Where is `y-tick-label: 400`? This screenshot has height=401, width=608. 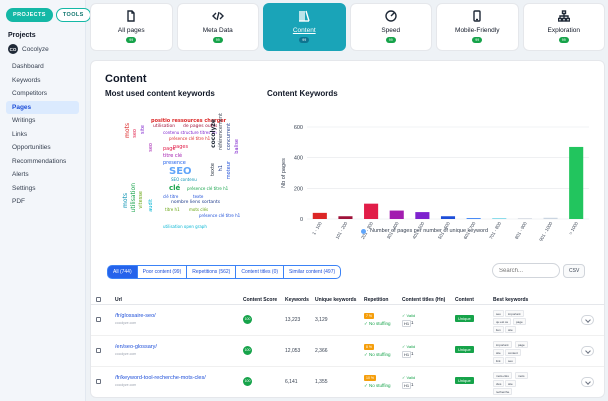
y-tick-label: 400 is located at coordinates (298, 159).